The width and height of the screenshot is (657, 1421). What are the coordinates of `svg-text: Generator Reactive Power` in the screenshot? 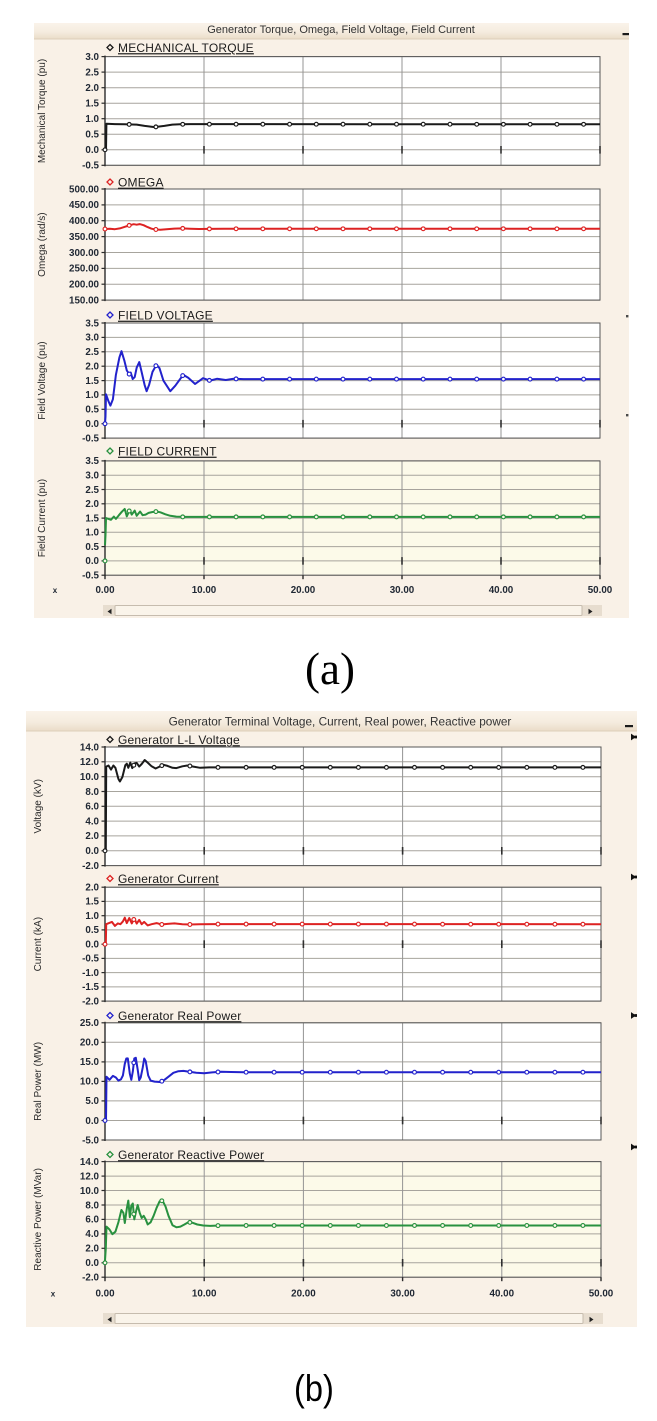 It's located at (191, 1155).